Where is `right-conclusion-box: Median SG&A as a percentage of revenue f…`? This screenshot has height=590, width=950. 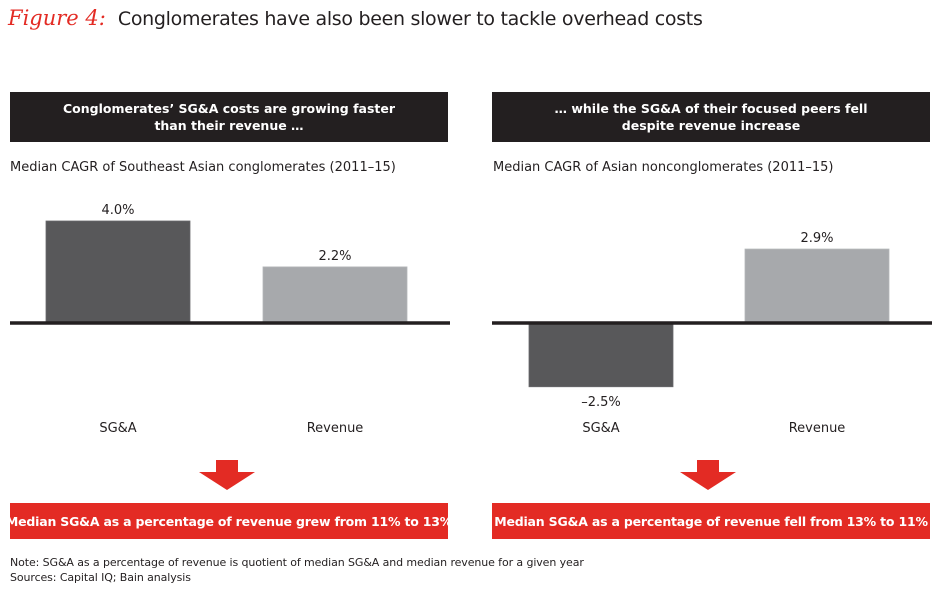 right-conclusion-box: Median SG&A as a percentage of revenue f… is located at coordinates (711, 521).